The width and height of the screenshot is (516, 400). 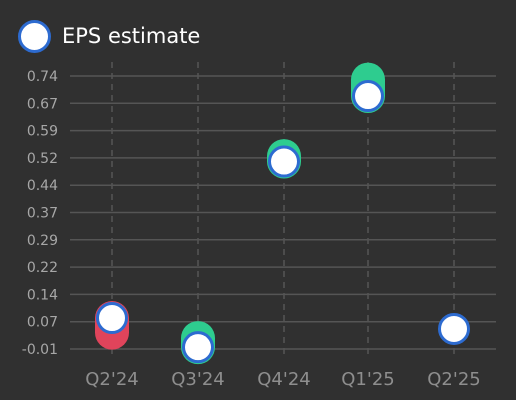 What do you see at coordinates (42, 186) in the screenshot?
I see `y-tick-label: 0.44` at bounding box center [42, 186].